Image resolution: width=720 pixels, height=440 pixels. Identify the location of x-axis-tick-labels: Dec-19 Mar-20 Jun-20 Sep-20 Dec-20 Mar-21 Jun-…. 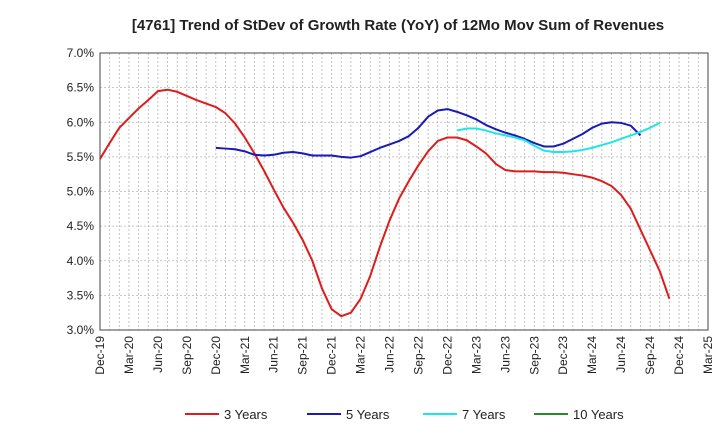
(404, 355).